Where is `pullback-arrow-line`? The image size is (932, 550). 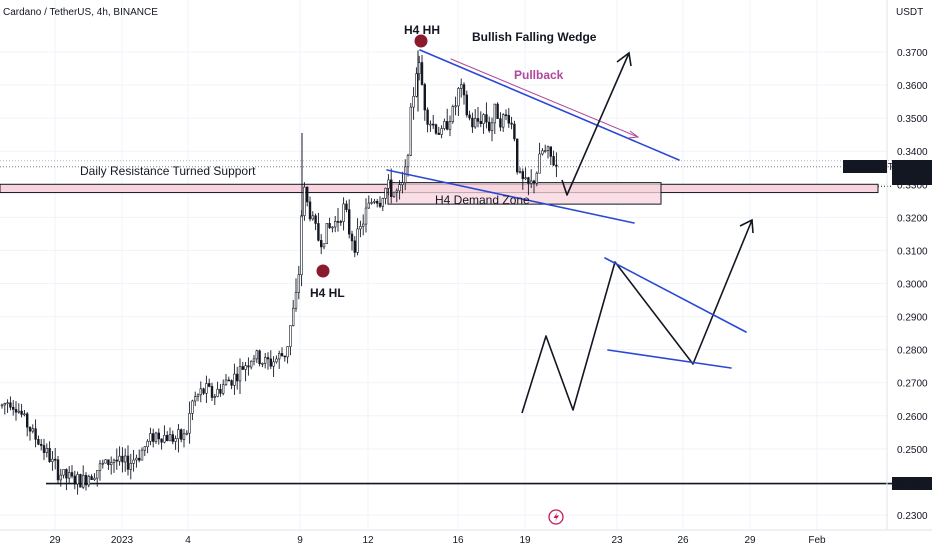
pullback-arrow-line is located at coordinates (544, 98).